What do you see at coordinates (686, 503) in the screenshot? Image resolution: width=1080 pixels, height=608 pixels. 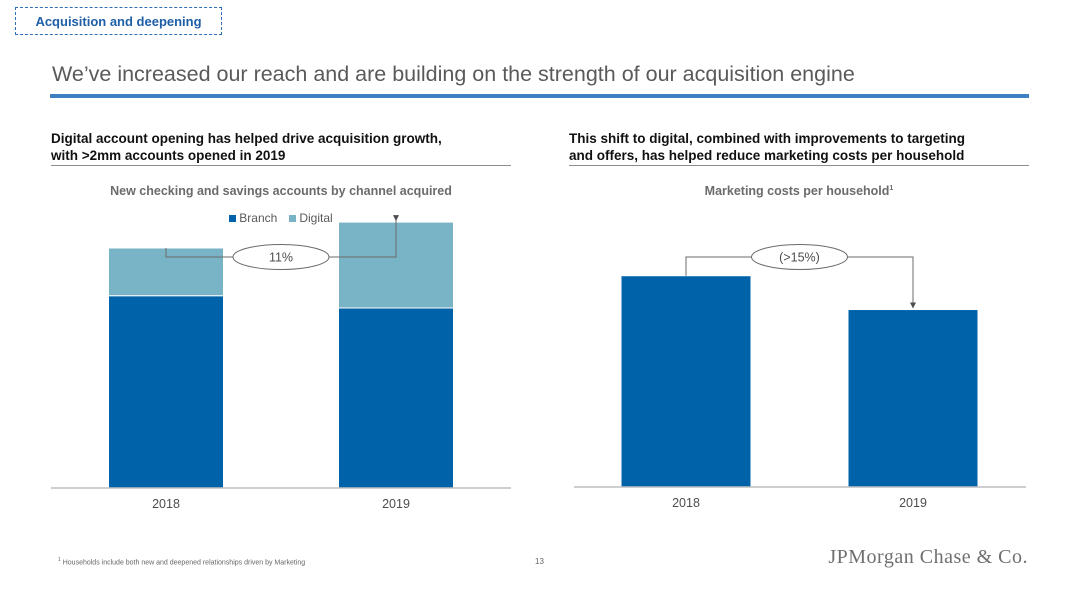 I see `right-x-tick-2018: 2018` at bounding box center [686, 503].